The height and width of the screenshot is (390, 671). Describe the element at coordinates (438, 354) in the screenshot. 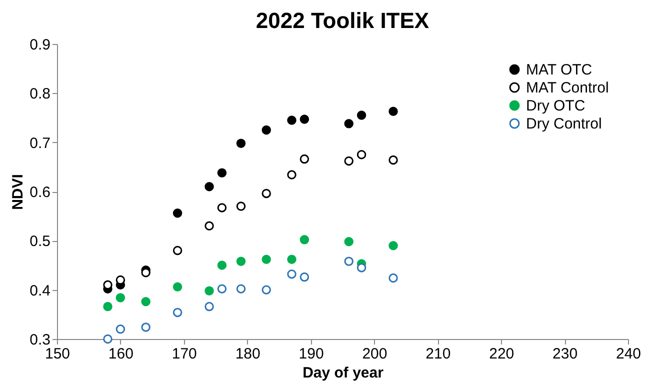

I see `x-tick-label: 210` at that location.